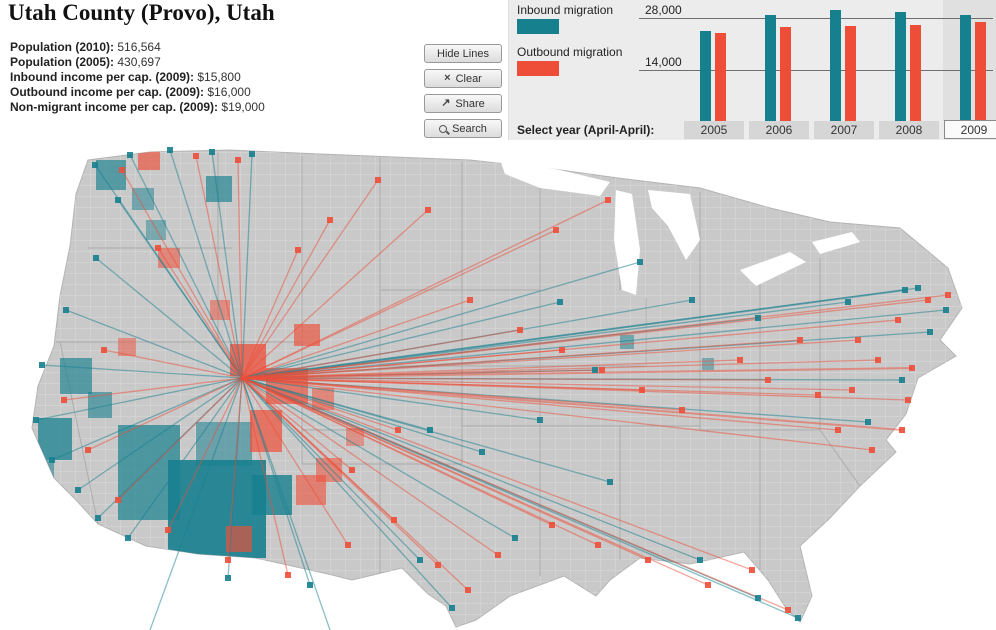  I want to click on bar-outbound-2006, so click(785, 74).